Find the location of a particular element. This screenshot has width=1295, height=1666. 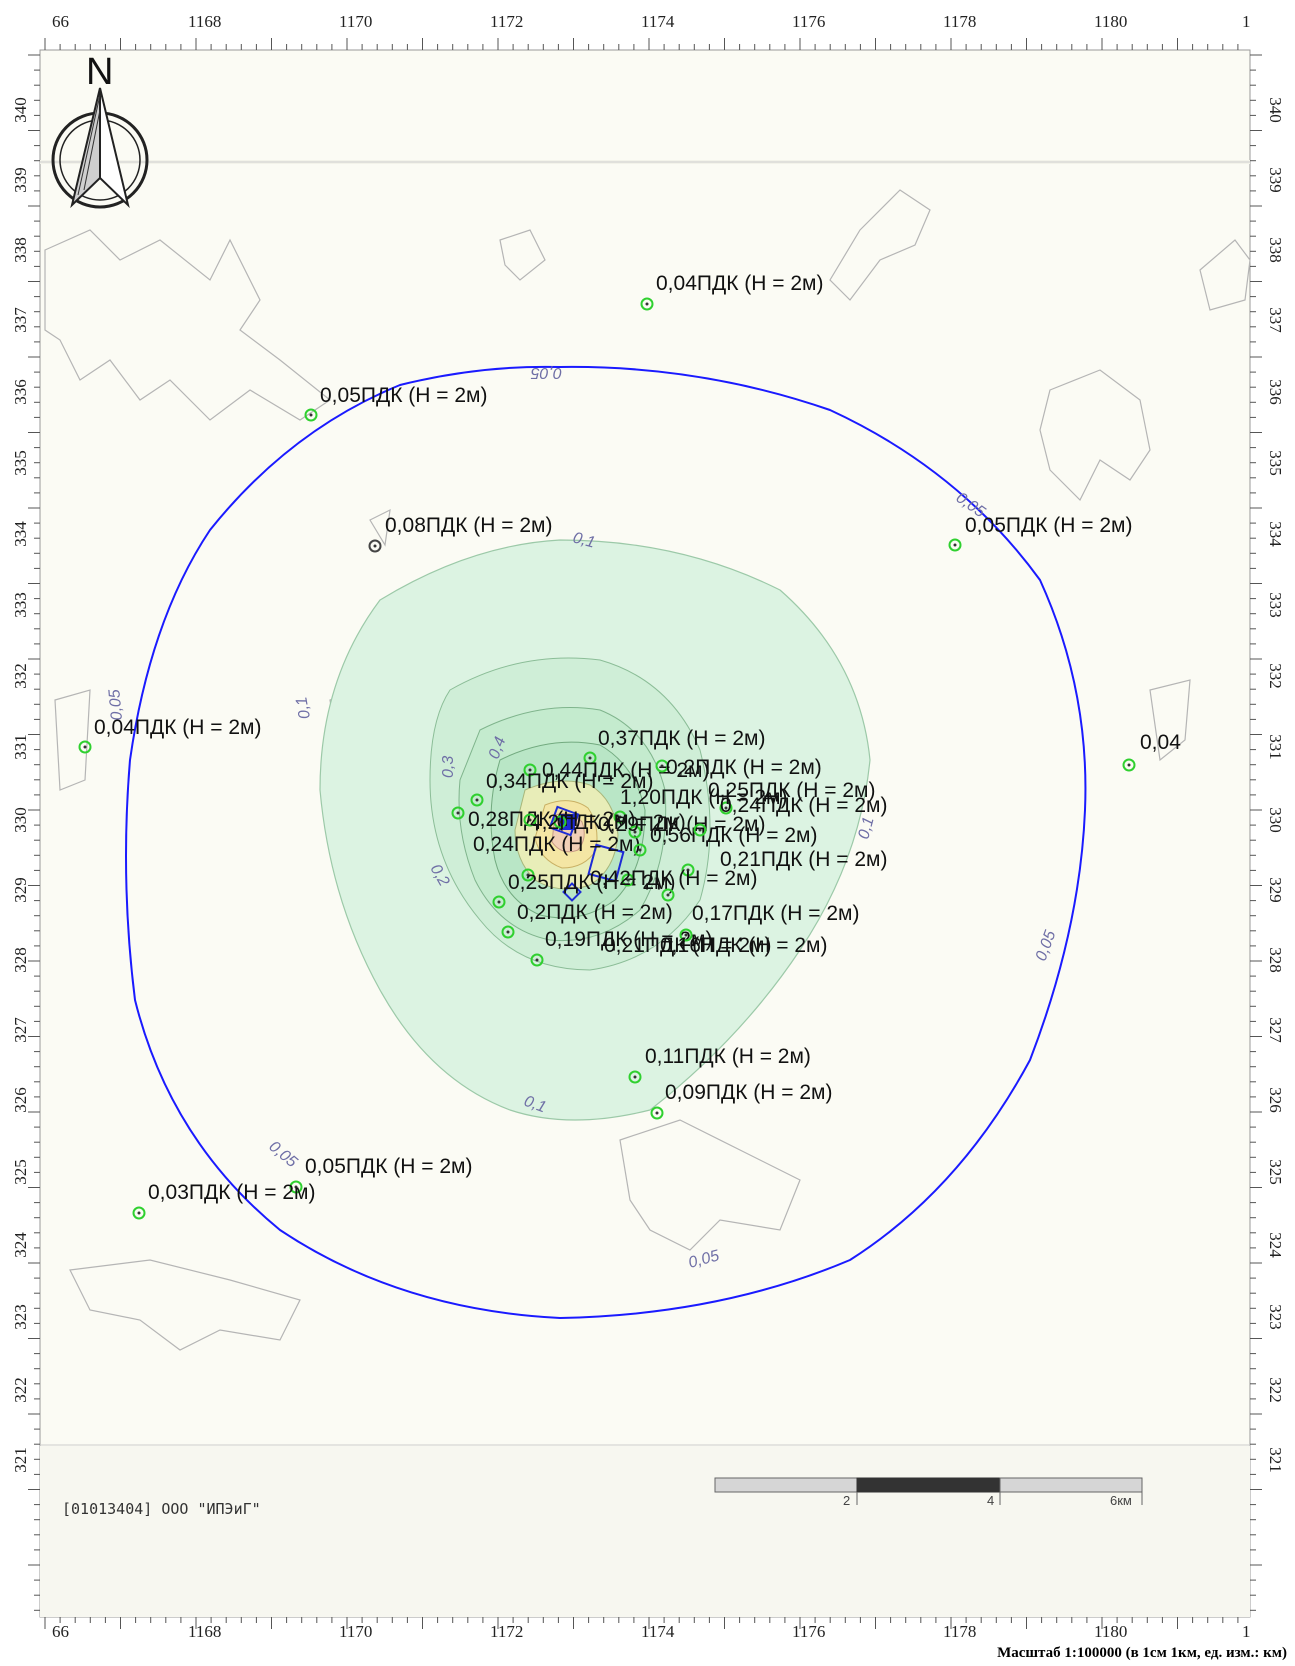

scale-label: 4 is located at coordinates (990, 1500).